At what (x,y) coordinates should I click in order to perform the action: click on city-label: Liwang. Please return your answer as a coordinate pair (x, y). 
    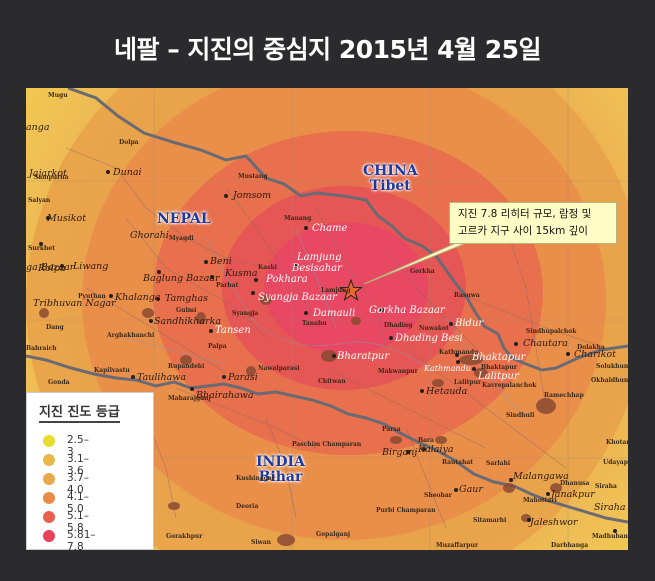
    Looking at the image, I should click on (91, 266).